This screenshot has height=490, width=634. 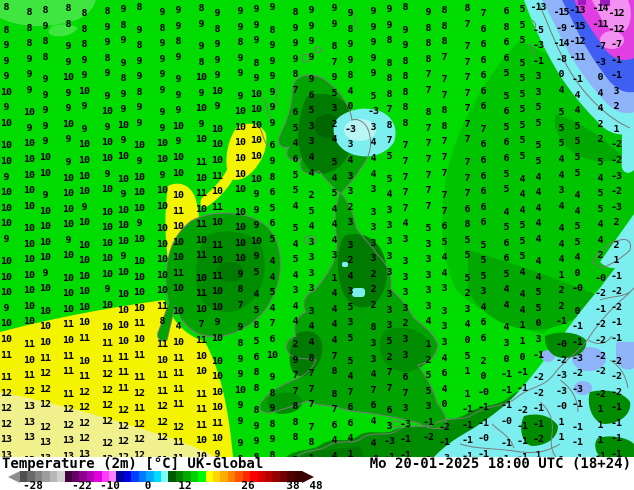 I want to click on temp-value: 3, so click(x=616, y=91).